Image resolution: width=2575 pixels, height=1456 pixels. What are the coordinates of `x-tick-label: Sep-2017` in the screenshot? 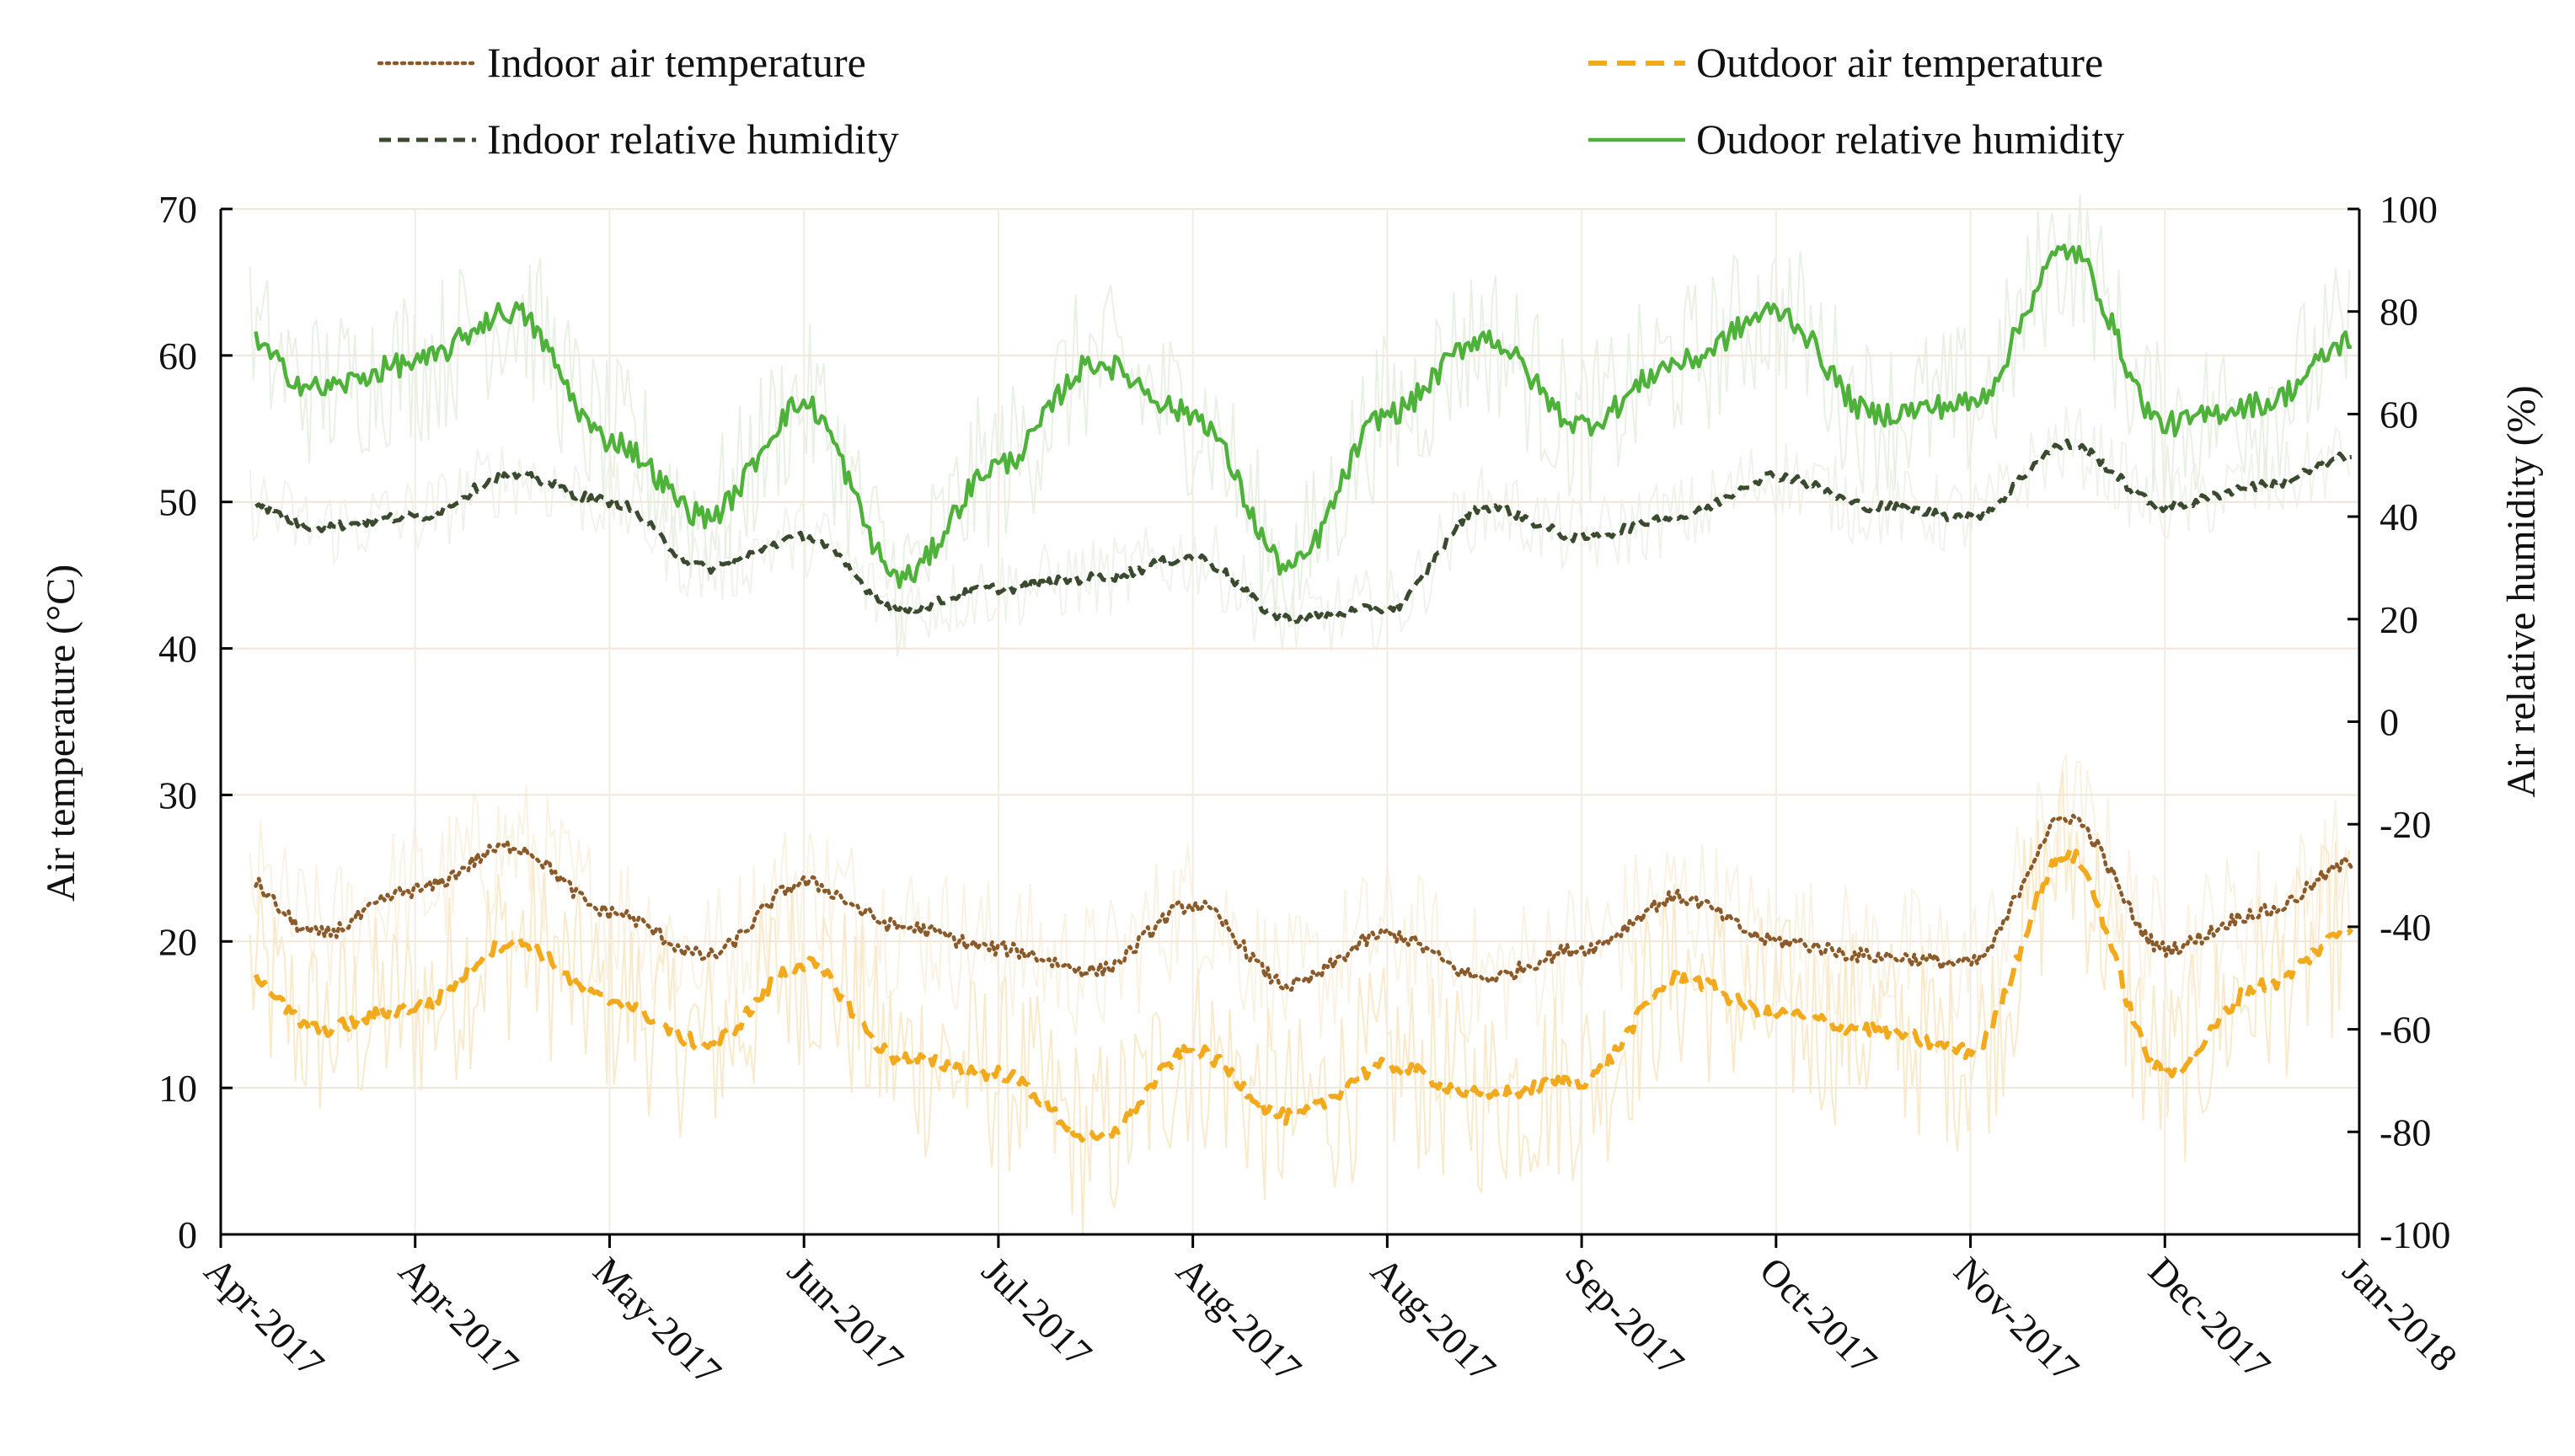 It's located at (1625, 1316).